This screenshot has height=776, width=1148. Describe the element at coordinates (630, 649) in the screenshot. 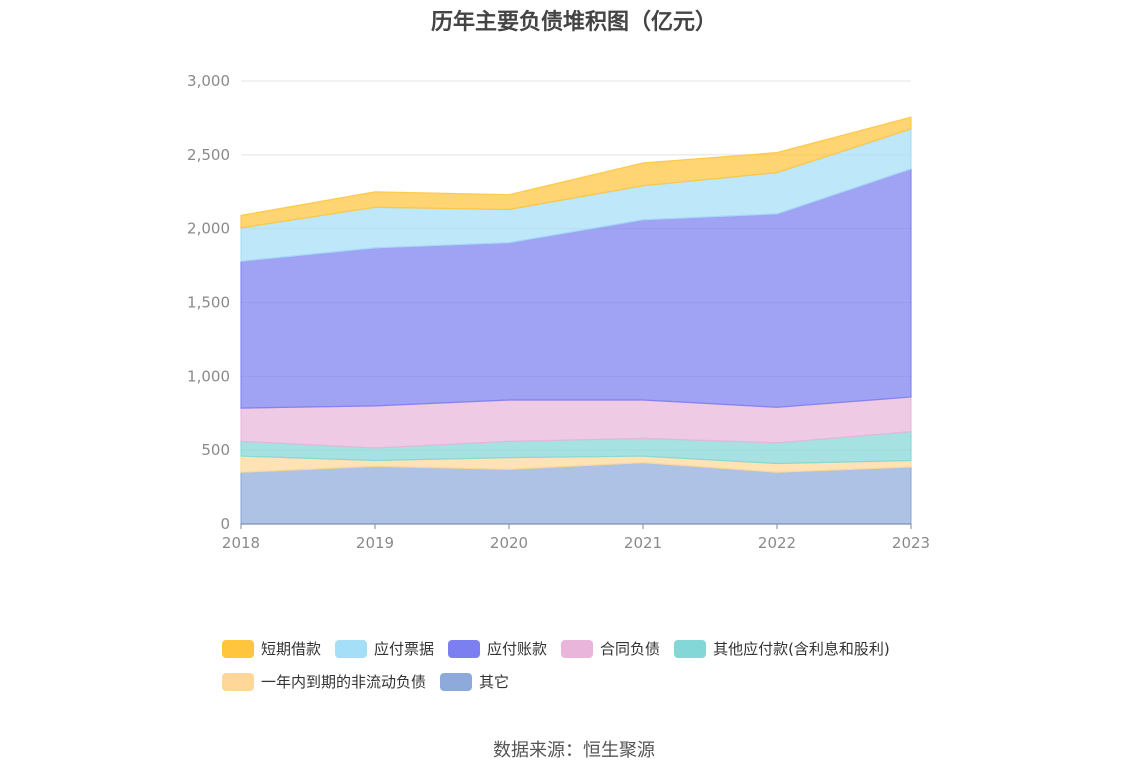

I see `legend-label: 合同负债` at that location.